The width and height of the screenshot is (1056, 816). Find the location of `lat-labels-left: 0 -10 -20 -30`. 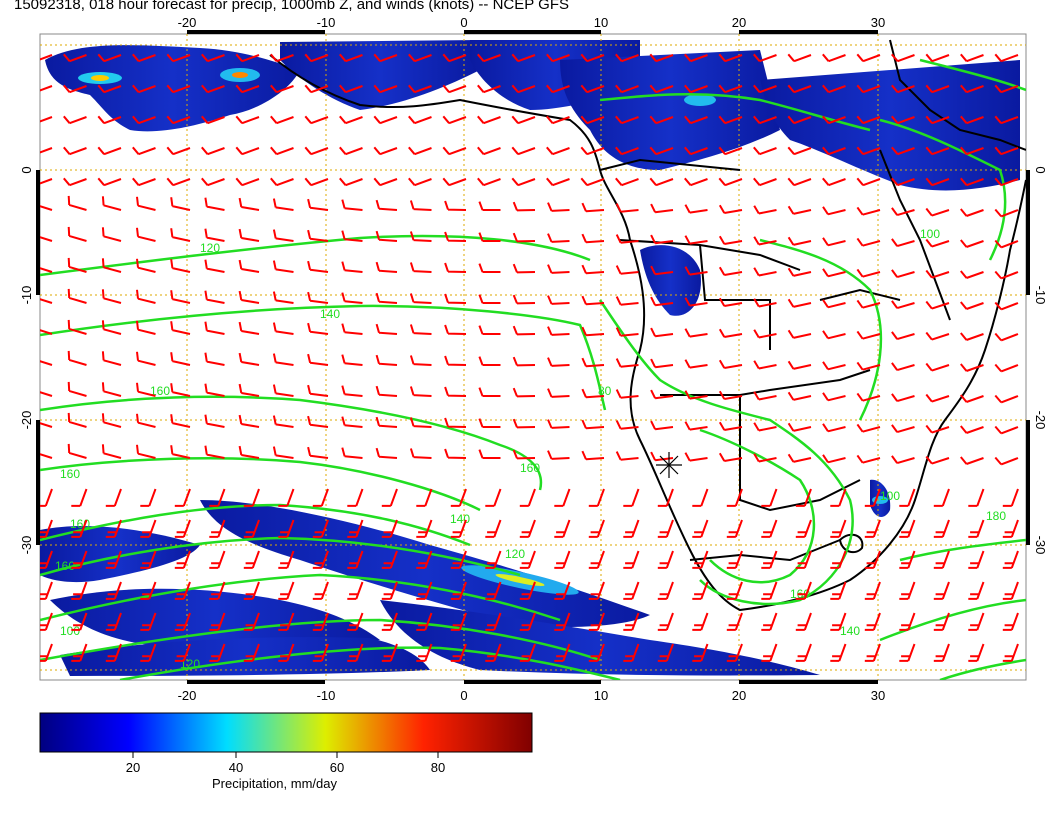

lat-labels-left: 0 -10 -20 -30 is located at coordinates (26, 360).